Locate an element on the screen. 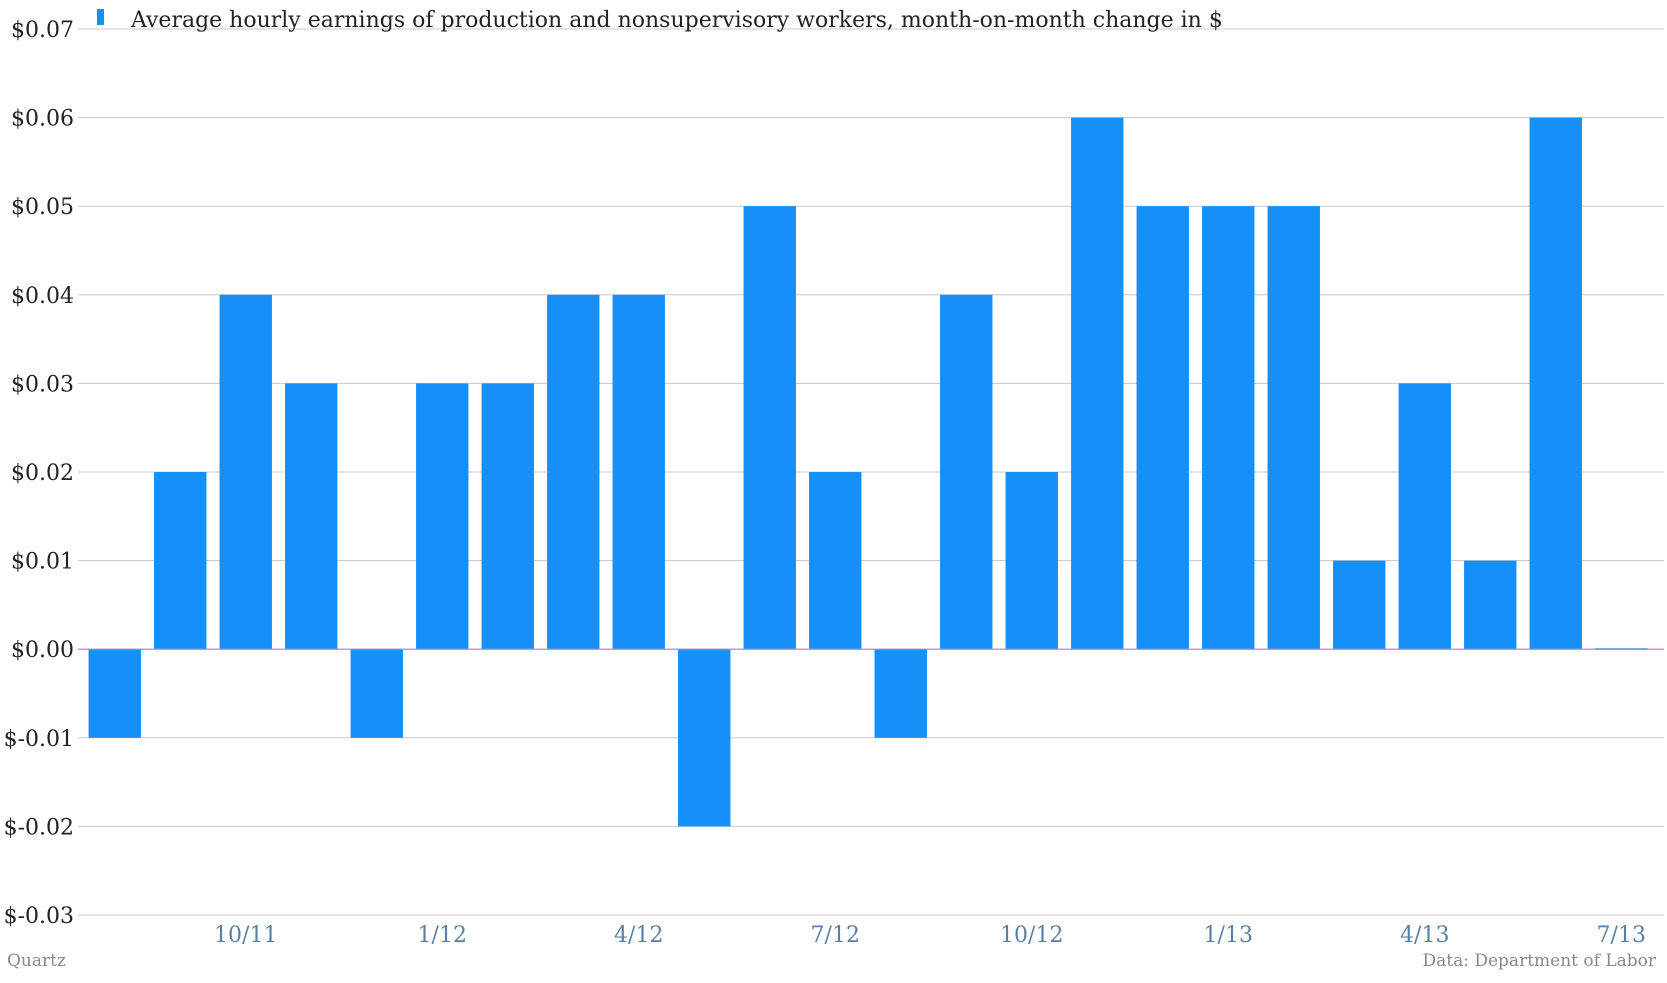  y-tick-label: $0.05 is located at coordinates (42, 207).